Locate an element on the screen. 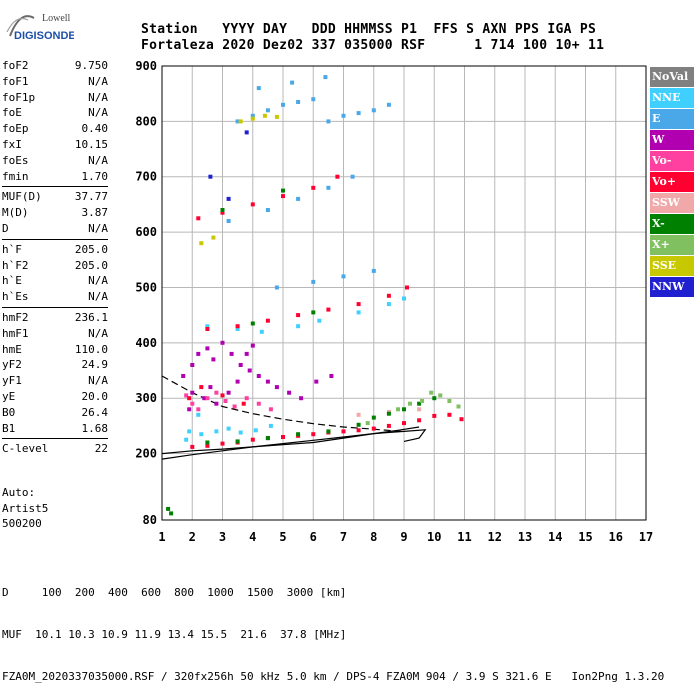  param-name: yF1 is located at coordinates (12, 381).